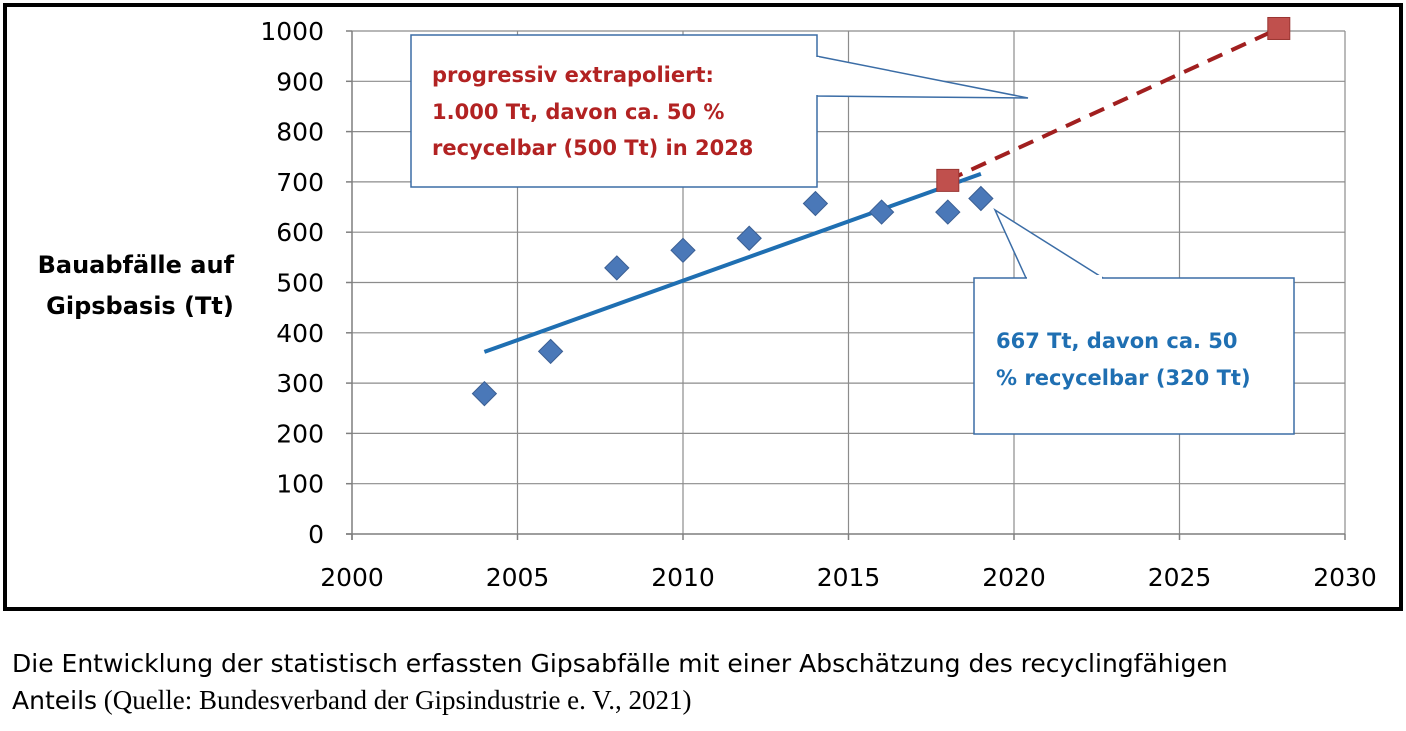 The width and height of the screenshot is (1406, 731). What do you see at coordinates (300, 484) in the screenshot?
I see `y-tick-label-100: 100` at bounding box center [300, 484].